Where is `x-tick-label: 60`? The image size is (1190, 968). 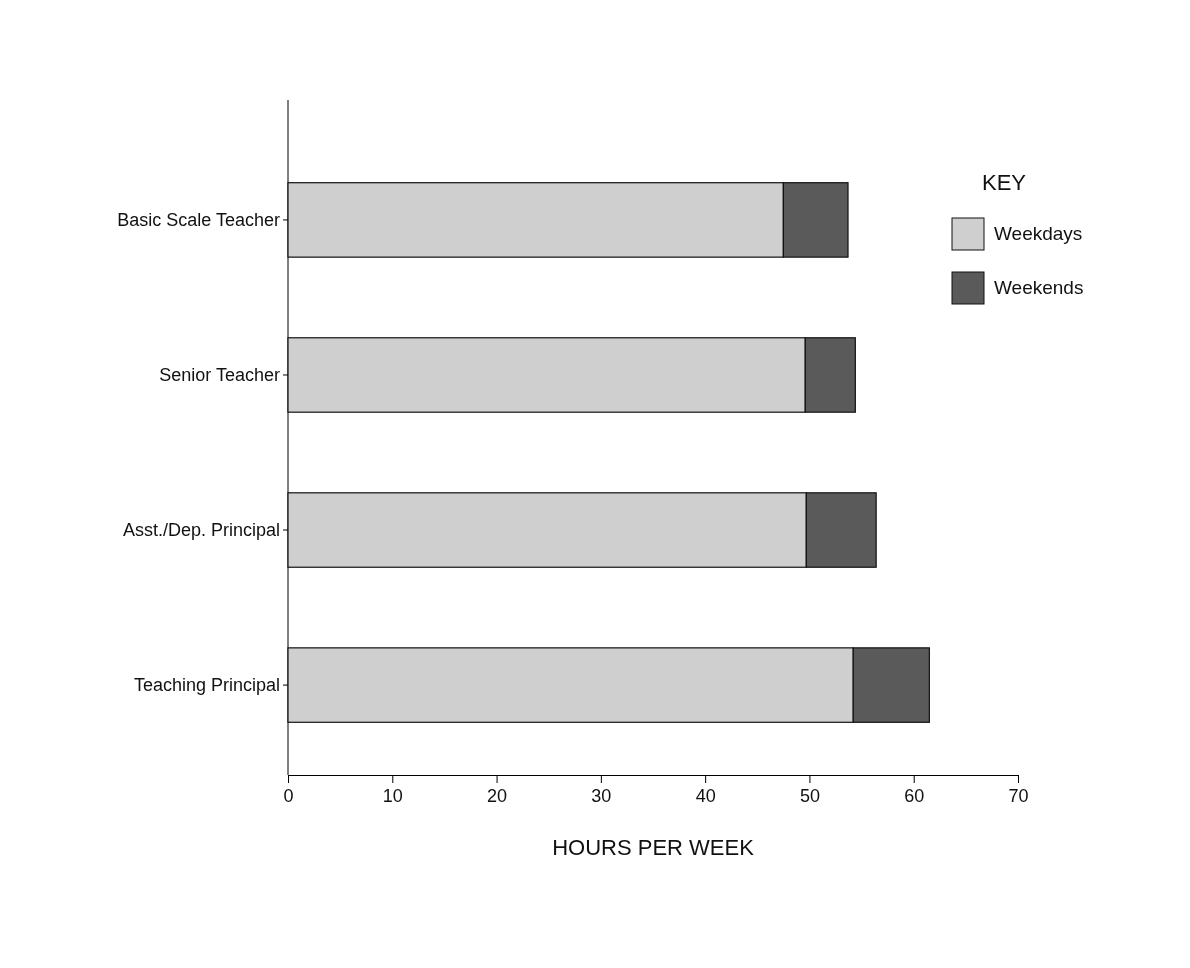
x-tick-label: 60 is located at coordinates (914, 796).